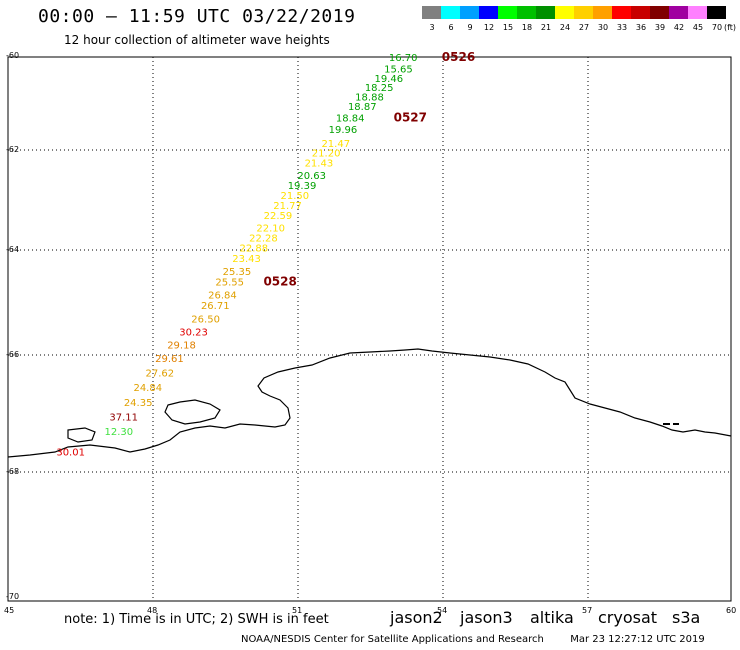 The height and width of the screenshot is (650, 740). I want to click on wave-height-label: 15.65, so click(398, 70).